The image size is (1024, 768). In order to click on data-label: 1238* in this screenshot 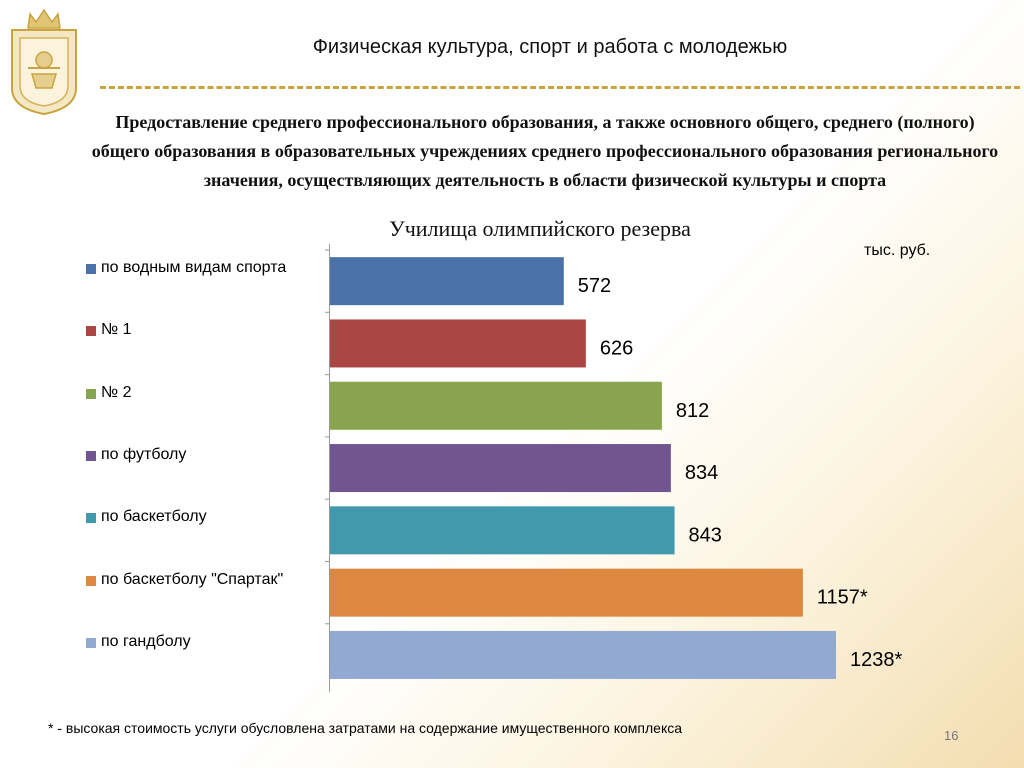, I will do `click(876, 660)`.